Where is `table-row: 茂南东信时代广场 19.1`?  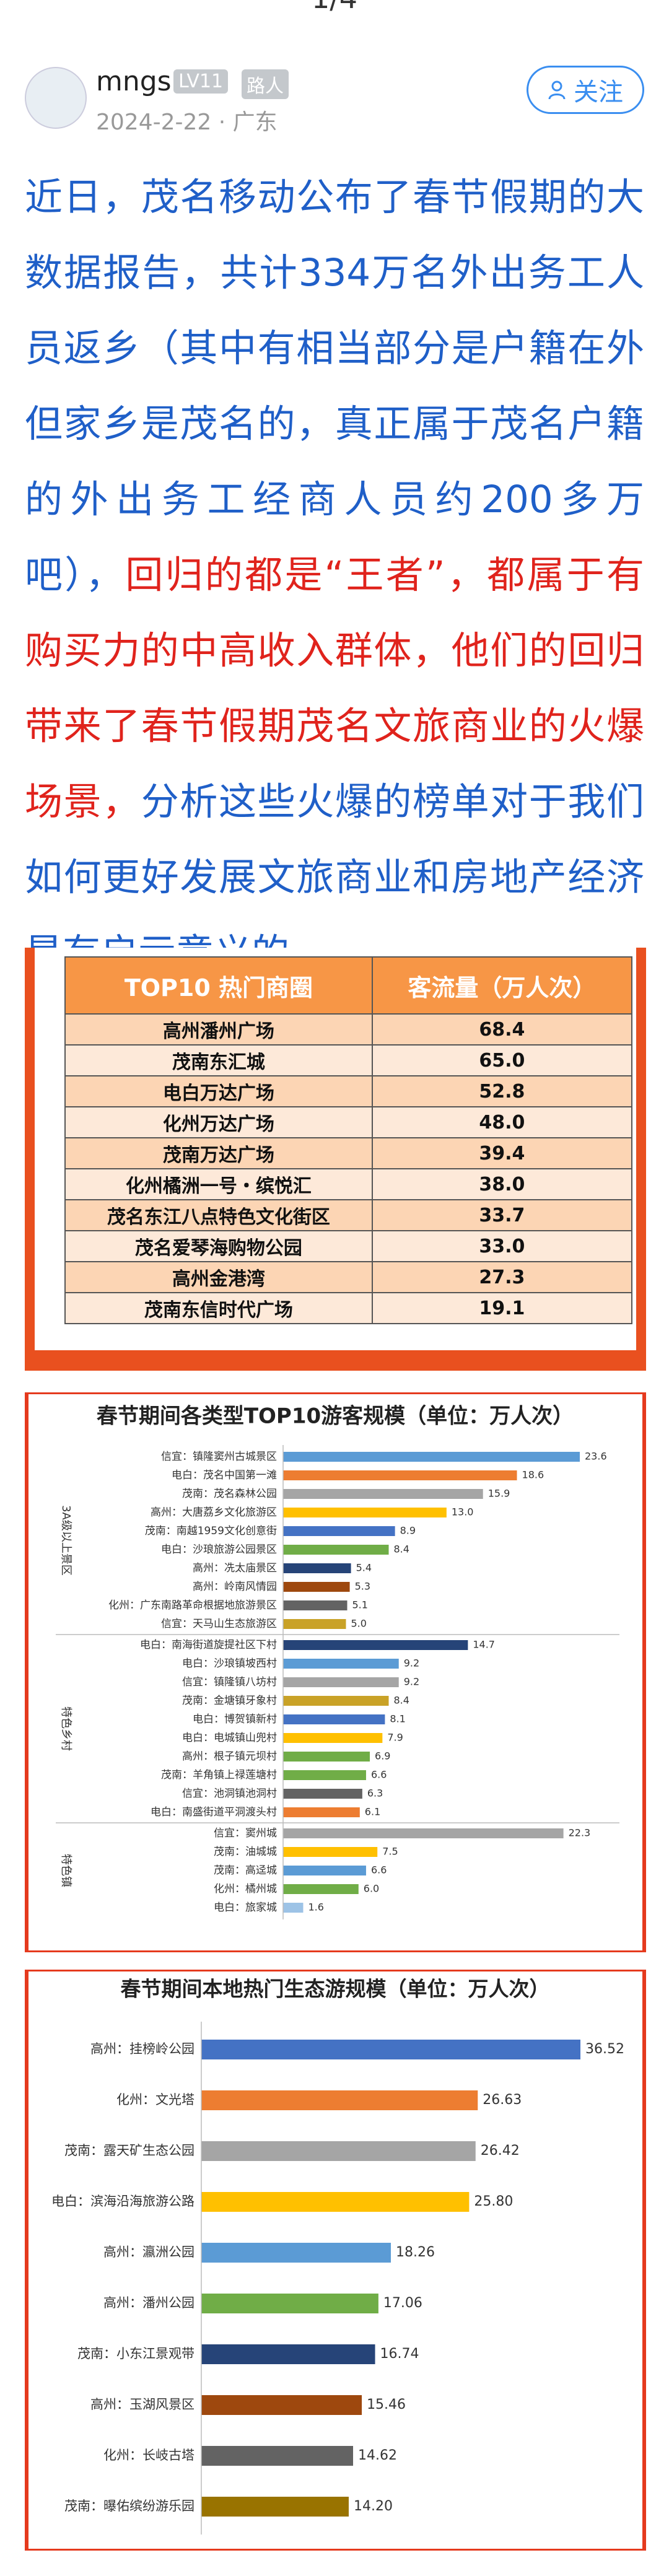
table-row: 茂南东信时代广场 19.1 is located at coordinates (348, 1308).